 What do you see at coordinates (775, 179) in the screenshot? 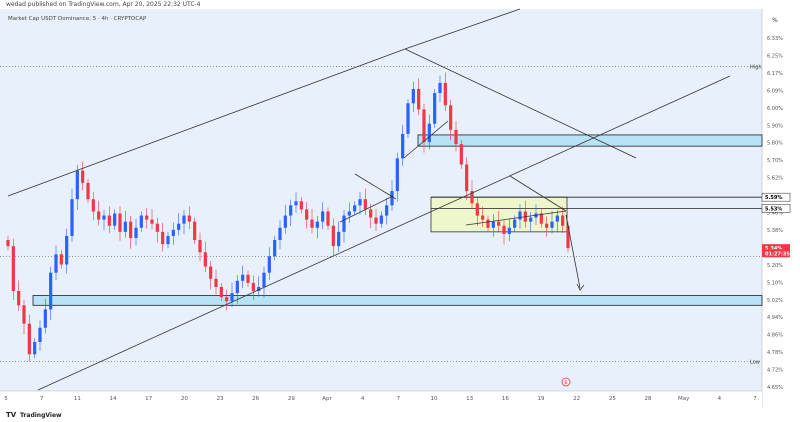
I see `y-tick-label: 5.62%` at bounding box center [775, 179].